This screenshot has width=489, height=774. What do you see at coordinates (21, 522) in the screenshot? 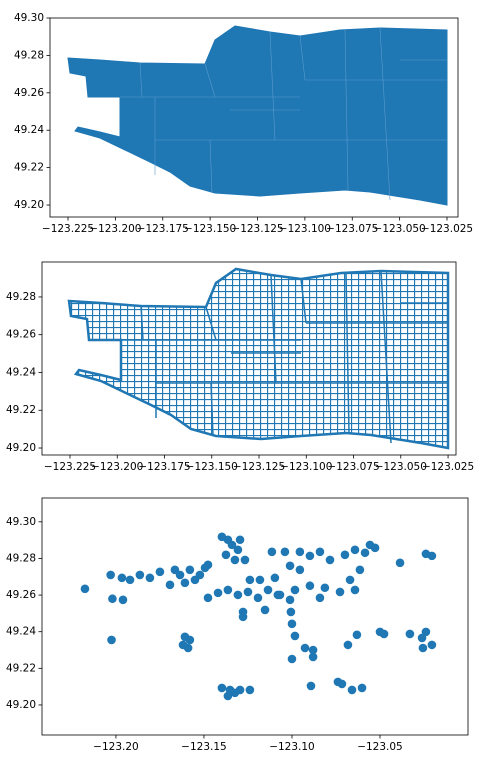
I see `y-tick-label: 49.30` at bounding box center [21, 522].